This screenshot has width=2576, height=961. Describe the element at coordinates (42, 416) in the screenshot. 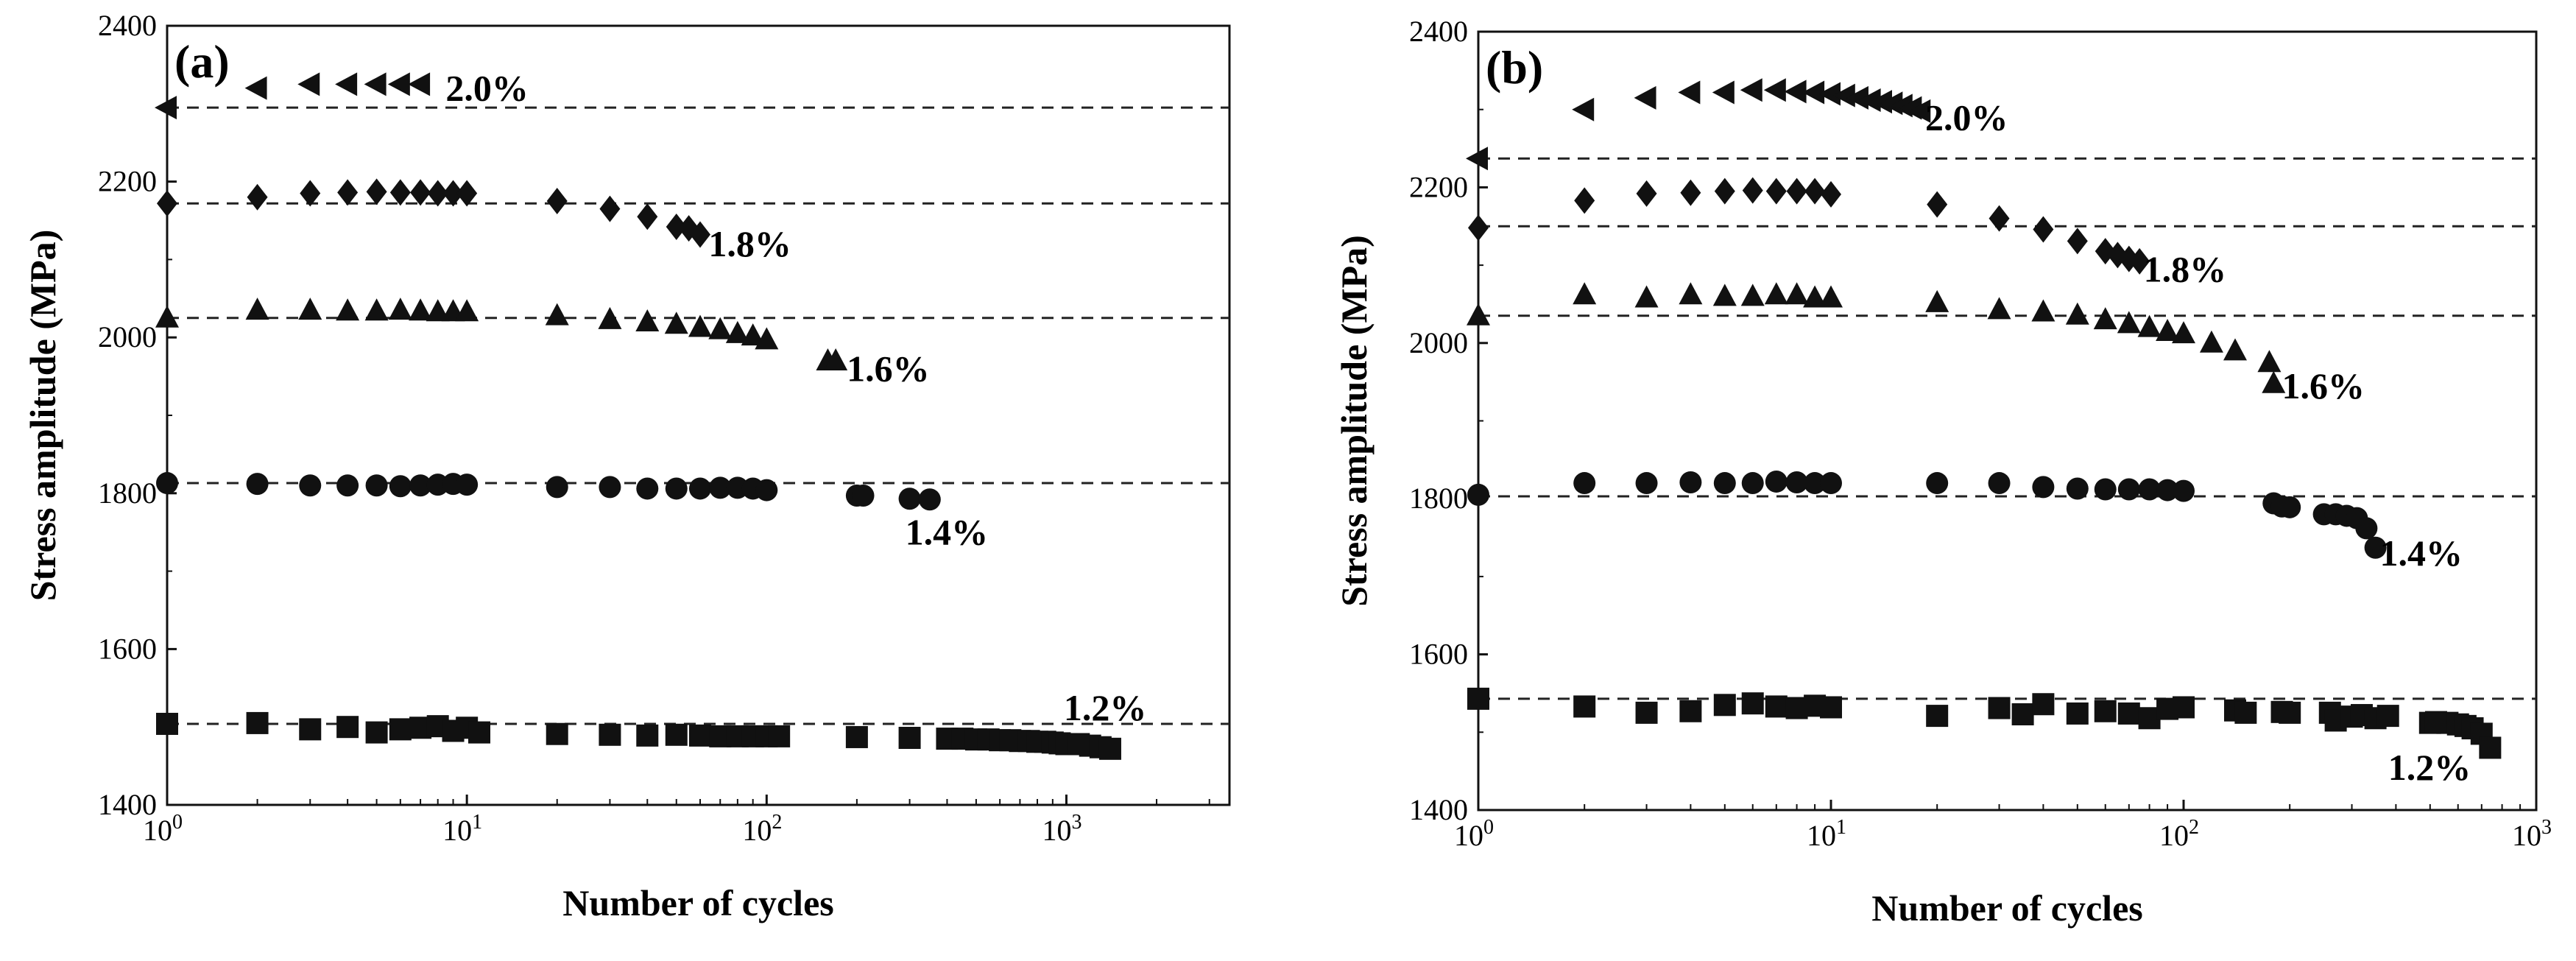

I see `y-axis-title: Stress amplitude (MPa)` at that location.